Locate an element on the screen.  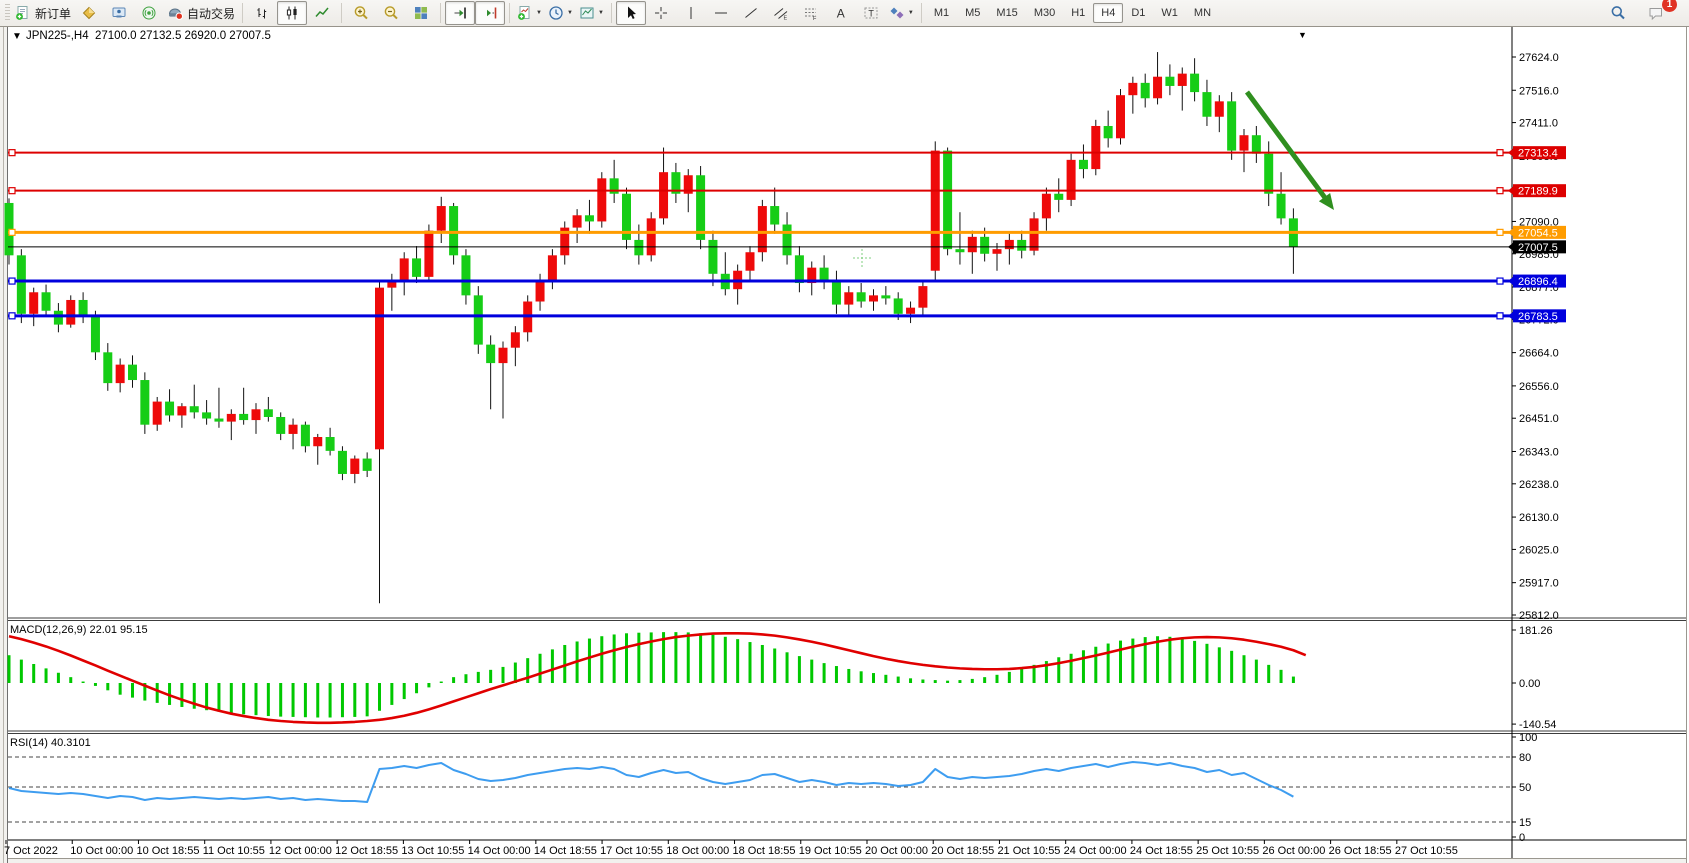
cursor-button is located at coordinates (630, 13).